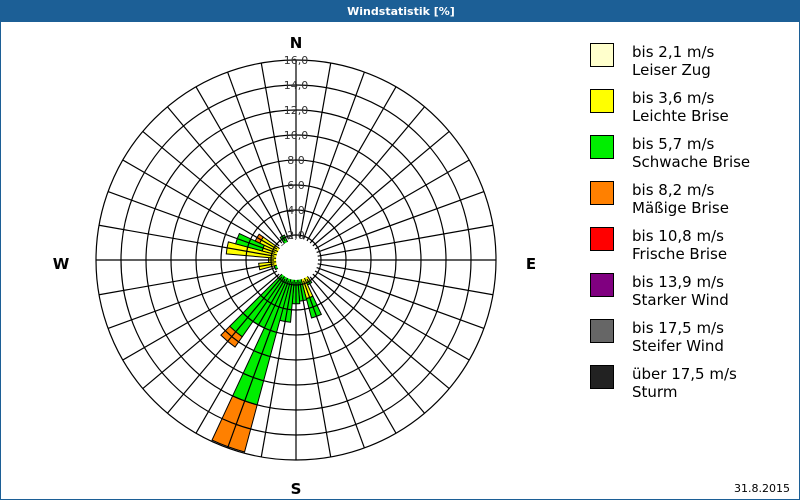  I want to click on radial-tick-label: 10,0, so click(296, 135).